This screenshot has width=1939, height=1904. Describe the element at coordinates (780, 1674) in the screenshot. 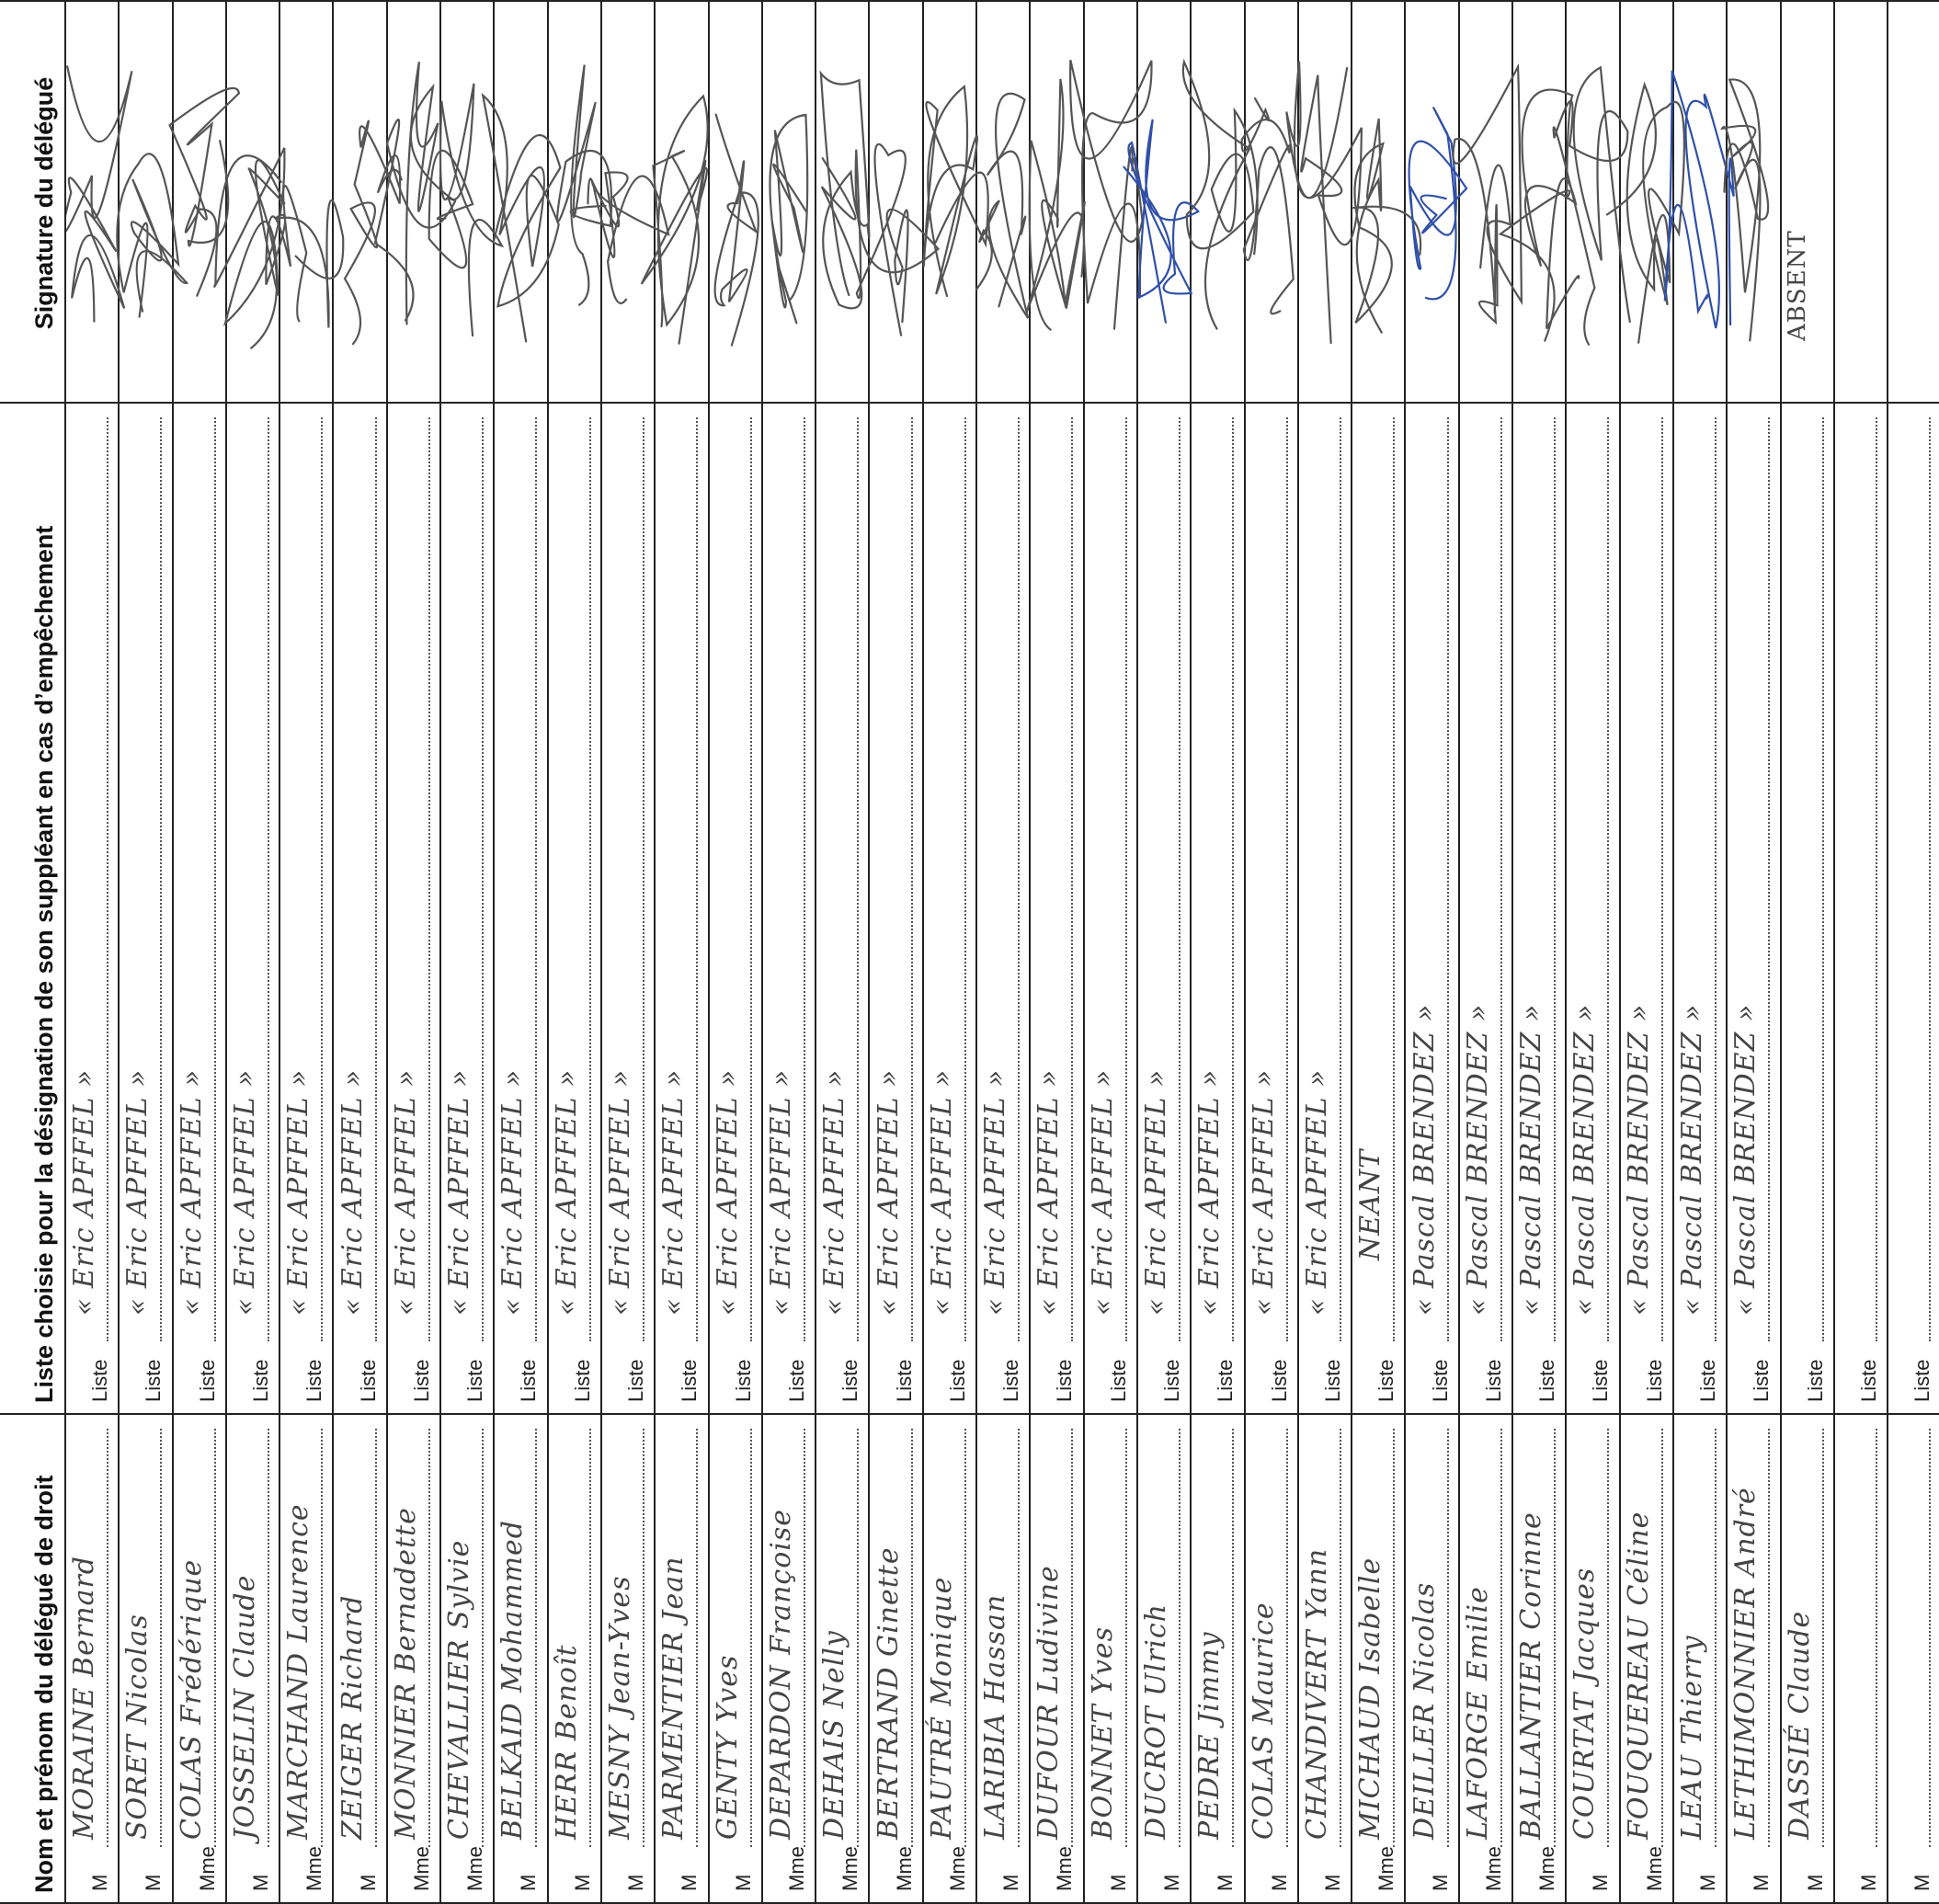

I see `delegate-name: DEPARDON Françoise` at that location.